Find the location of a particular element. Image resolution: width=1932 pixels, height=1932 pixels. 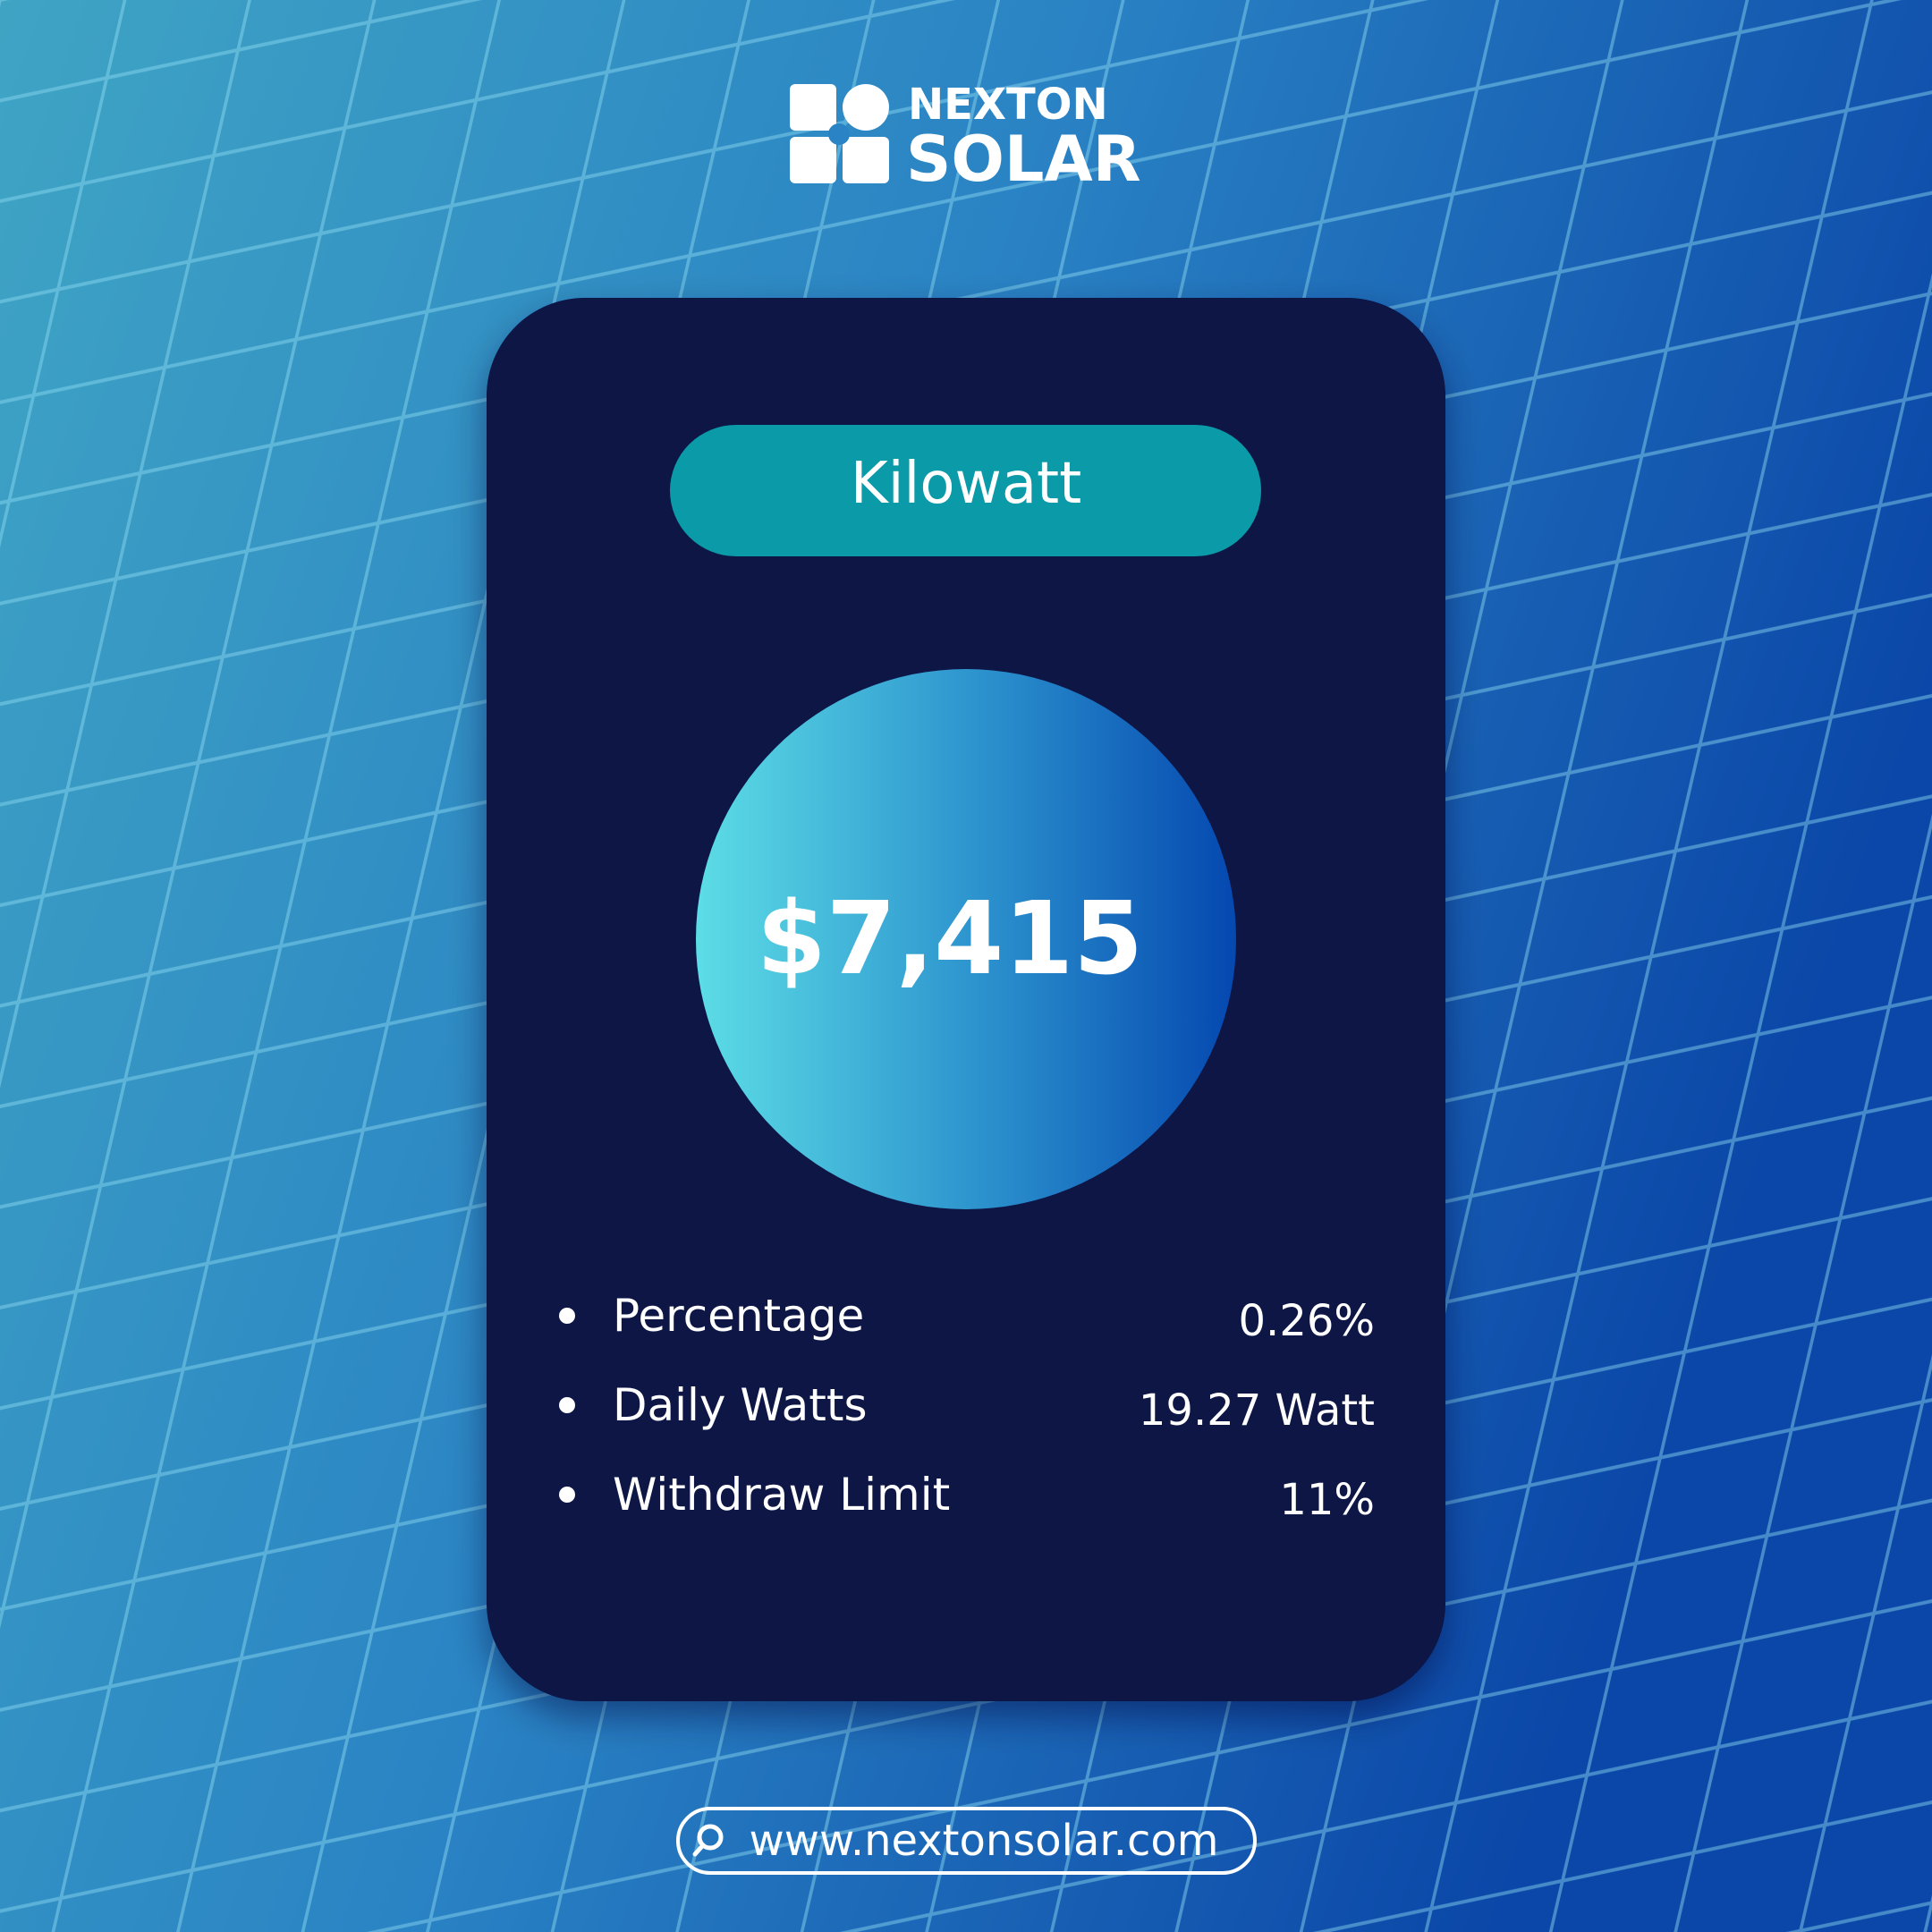

item-value: 19.27 Watt is located at coordinates (1257, 1410).